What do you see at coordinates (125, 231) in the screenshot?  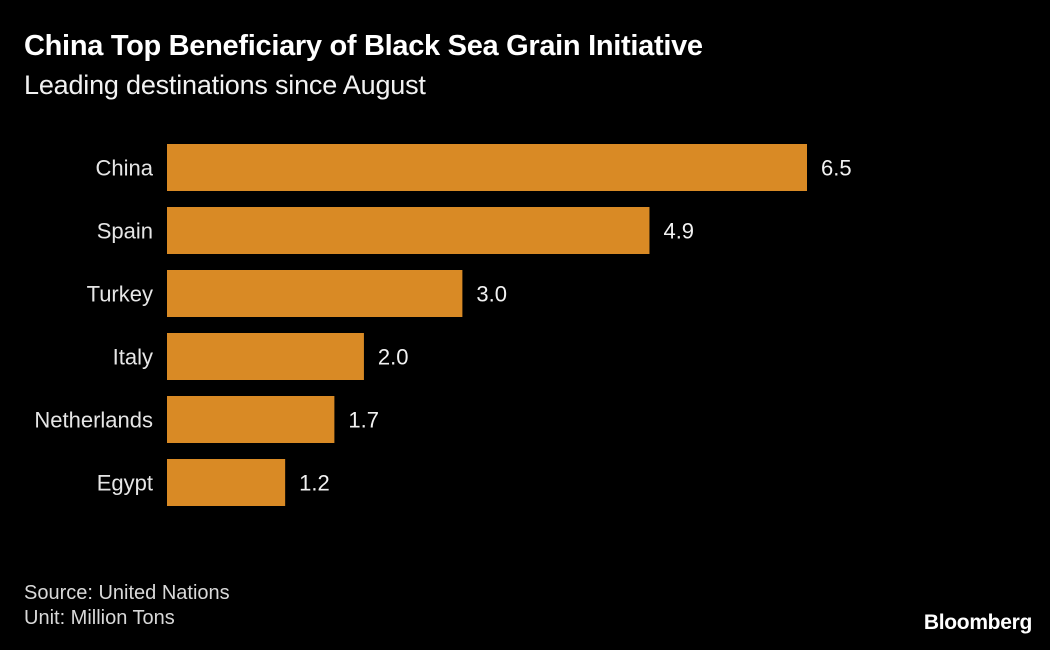 I see `category-label-spain: Spain` at bounding box center [125, 231].